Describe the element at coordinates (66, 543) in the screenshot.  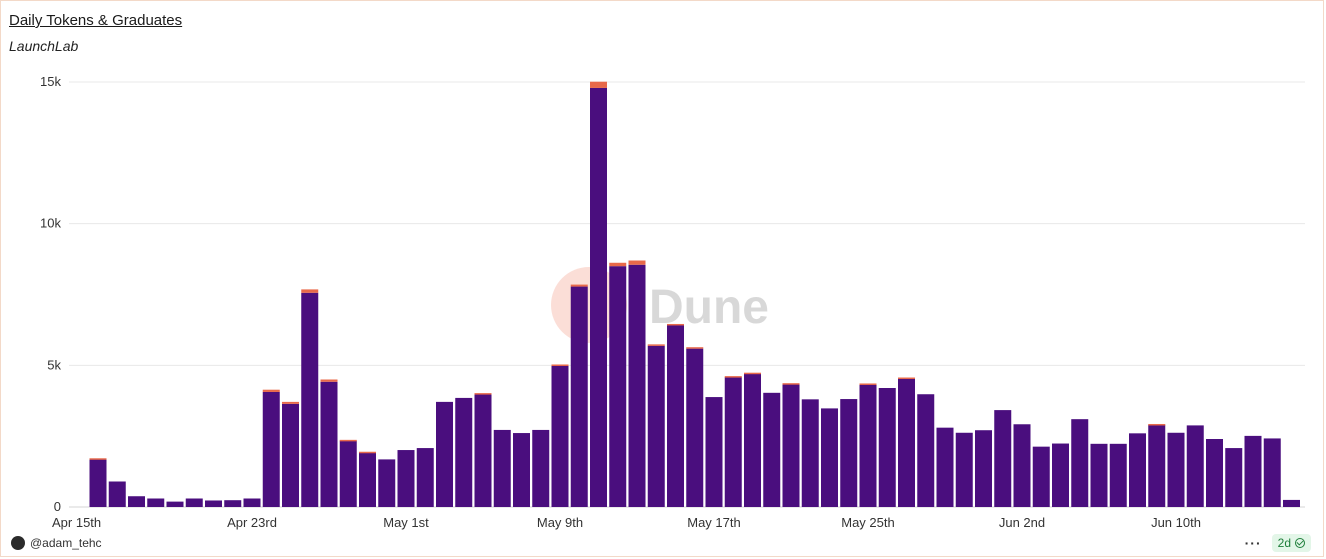
I see `author-name: @adam_tehc` at that location.